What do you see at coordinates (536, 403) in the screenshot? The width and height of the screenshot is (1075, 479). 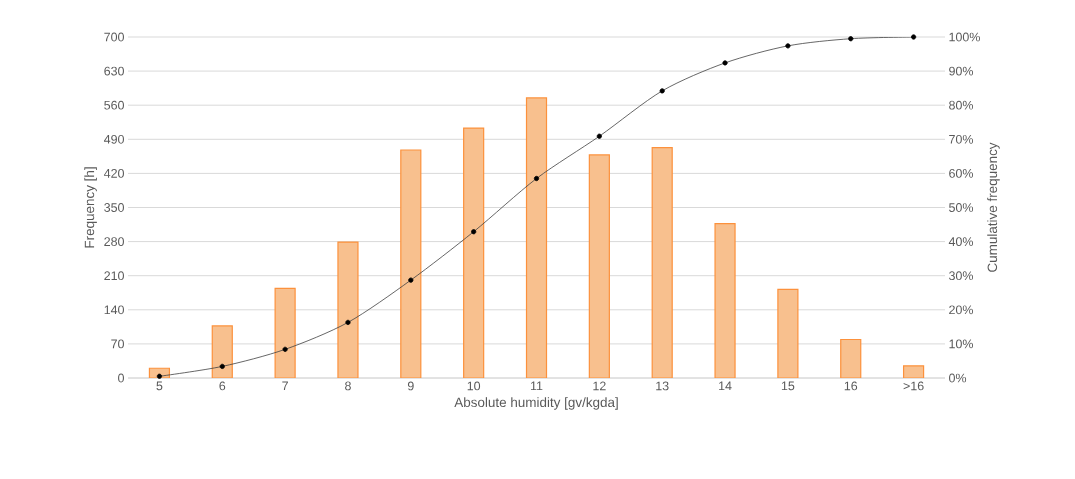 I see `x-axis-title: Absolute humidity [gv/kgda]` at bounding box center [536, 403].